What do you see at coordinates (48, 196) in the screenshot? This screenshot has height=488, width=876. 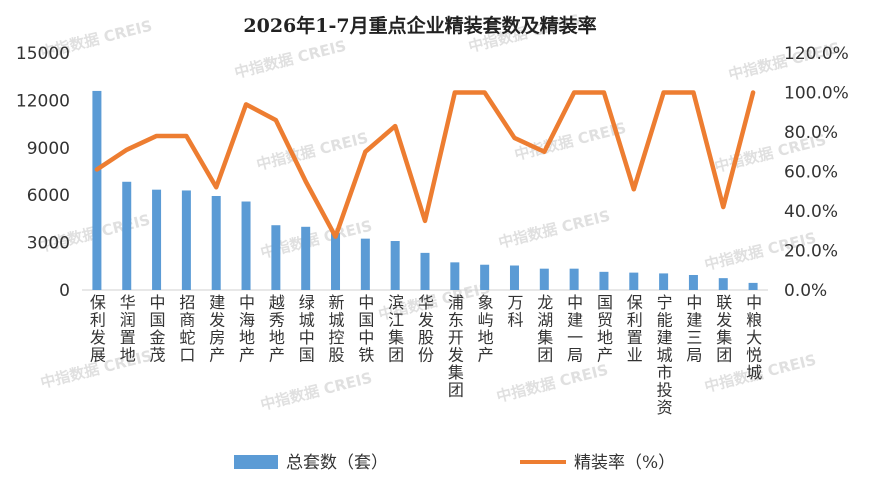 I see `y-left-tick-label: 6000` at bounding box center [48, 196].